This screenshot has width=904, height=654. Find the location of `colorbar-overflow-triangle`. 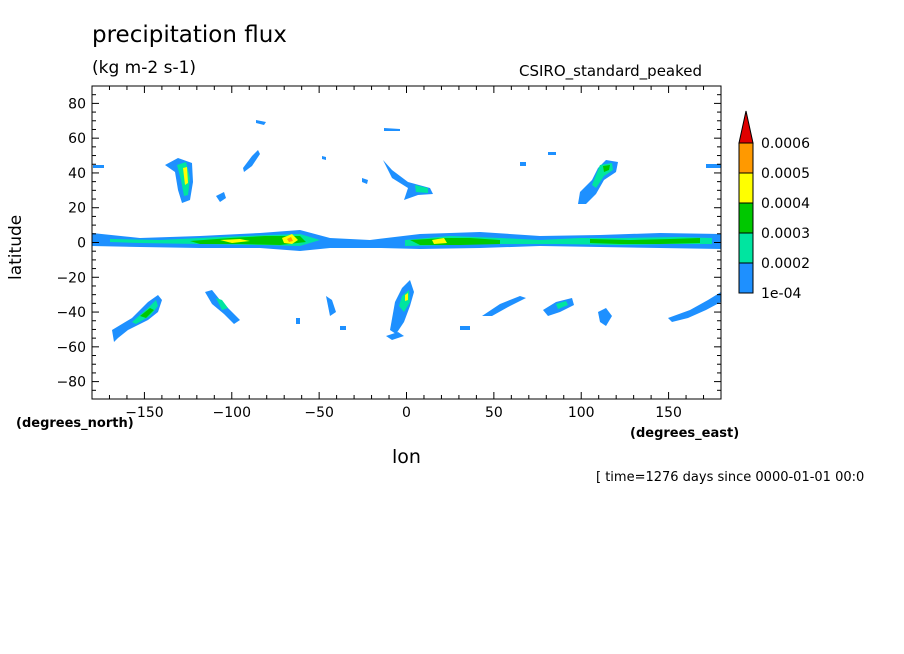

colorbar-overflow-triangle is located at coordinates (746, 127).